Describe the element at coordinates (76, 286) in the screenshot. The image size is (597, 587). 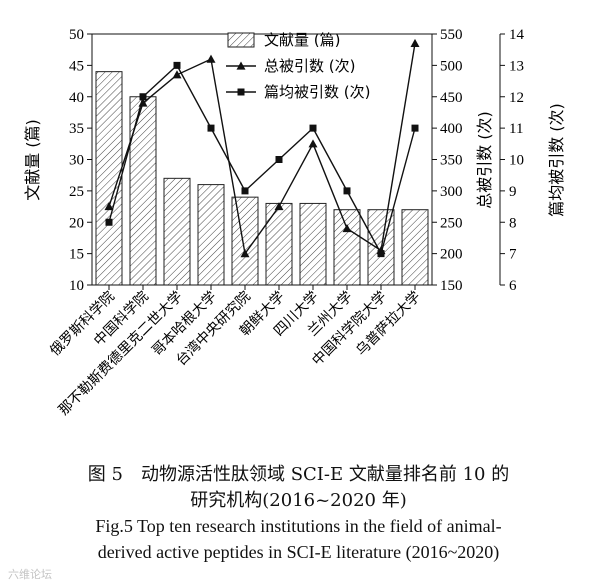
I see `left-tick-label-0: 10` at that location.